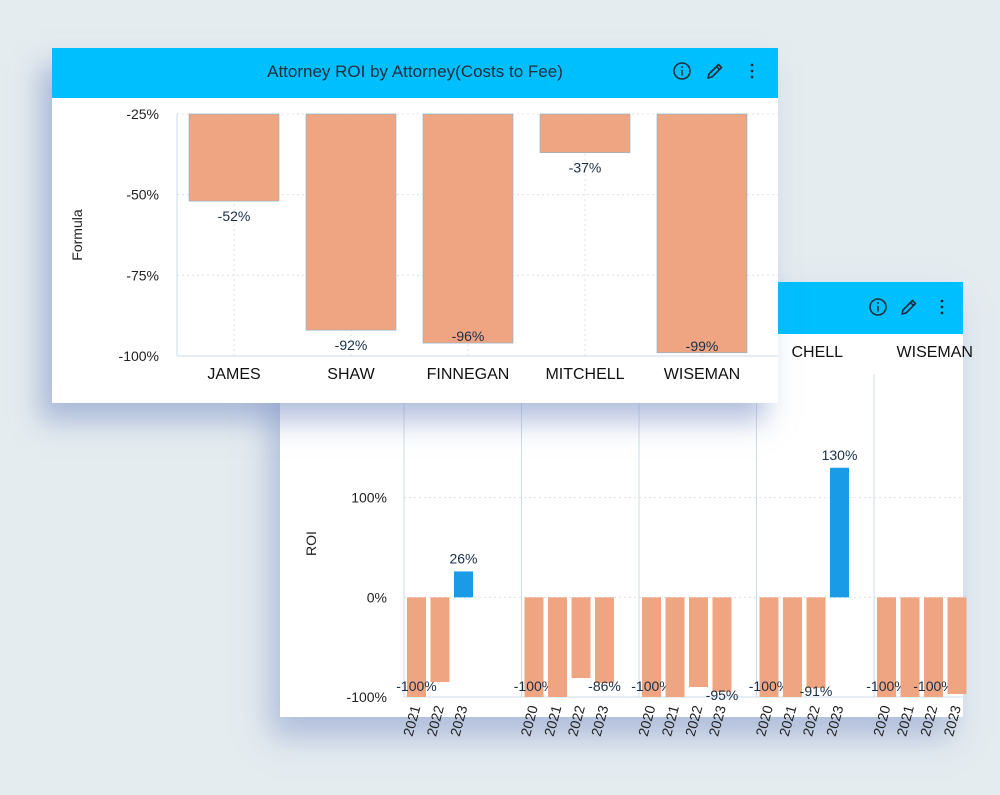 Image resolution: width=1000 pixels, height=795 pixels. Describe the element at coordinates (351, 345) in the screenshot. I see `data-label: -92%` at that location.